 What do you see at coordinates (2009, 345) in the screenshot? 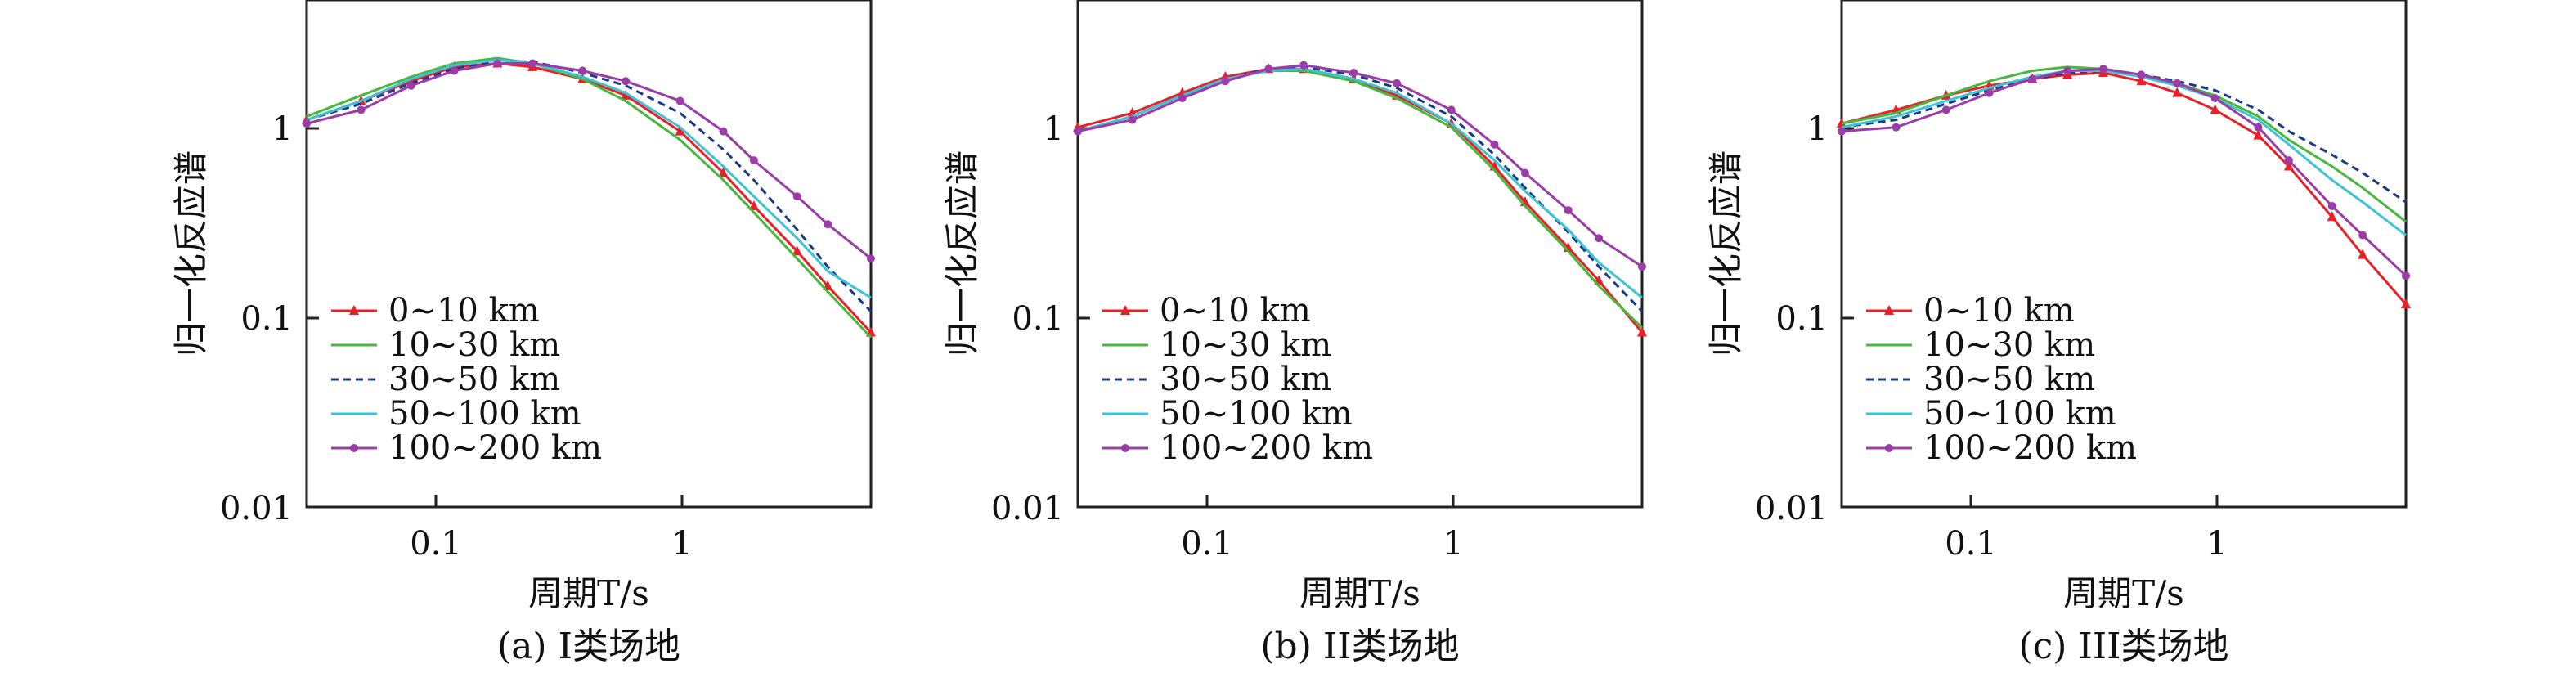
I see `legend-label: 10~30 km` at bounding box center [2009, 345].